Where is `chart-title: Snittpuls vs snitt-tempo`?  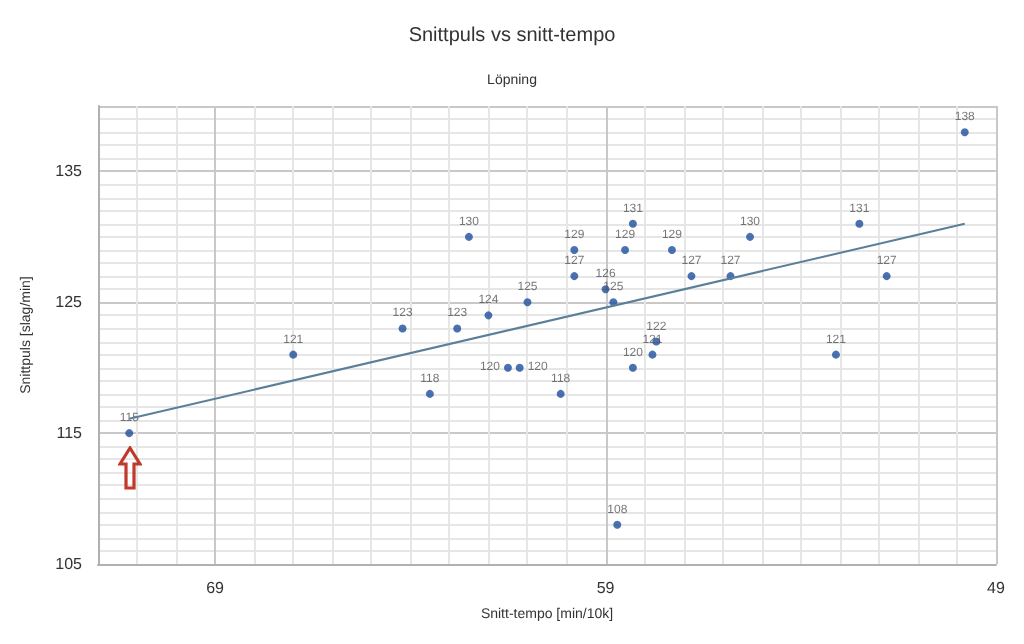 chart-title: Snittpuls vs snitt-tempo is located at coordinates (512, 36).